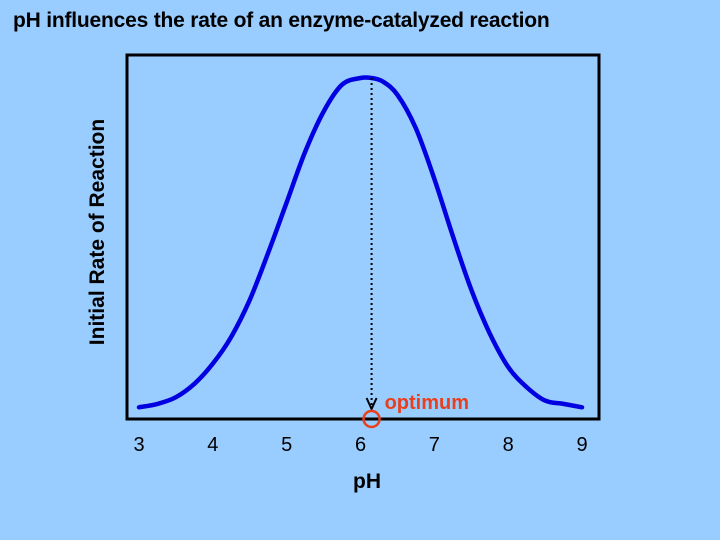 This screenshot has height=540, width=720. What do you see at coordinates (97, 232) in the screenshot?
I see `y-axis-title: Initial Rate of Reaction` at bounding box center [97, 232].